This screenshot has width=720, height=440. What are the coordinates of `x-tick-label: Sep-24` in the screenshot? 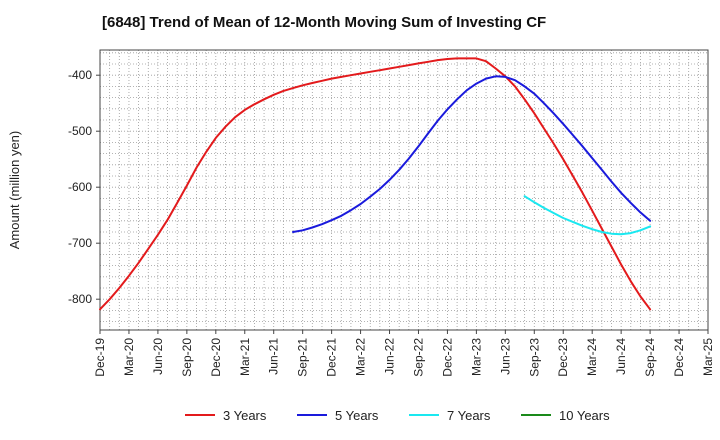 It's located at (650, 357).